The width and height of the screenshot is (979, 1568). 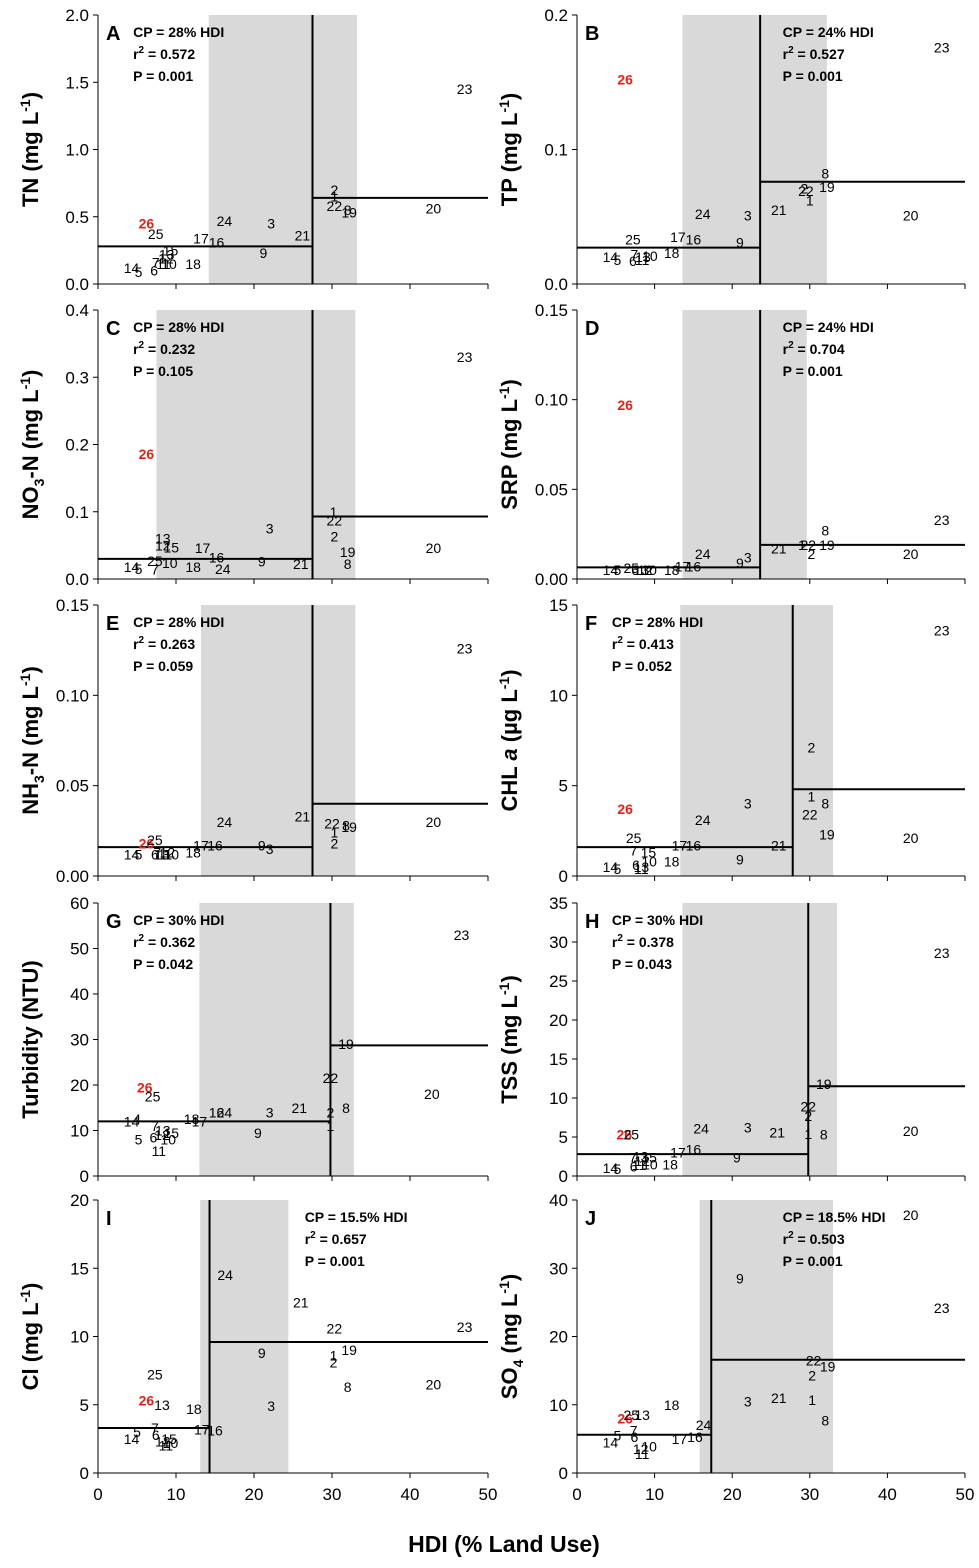 What do you see at coordinates (642, 964) in the screenshot?
I see `stats-line-3: P = 0.043` at bounding box center [642, 964].